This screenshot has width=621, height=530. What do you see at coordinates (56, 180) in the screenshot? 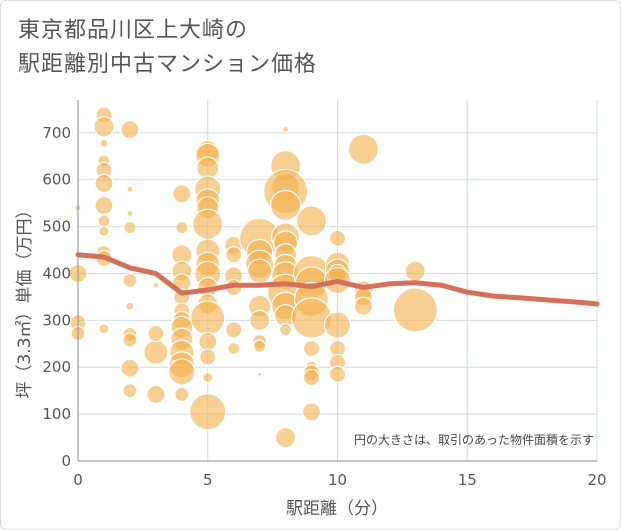
I see `y-tick-label: 600` at bounding box center [56, 180].